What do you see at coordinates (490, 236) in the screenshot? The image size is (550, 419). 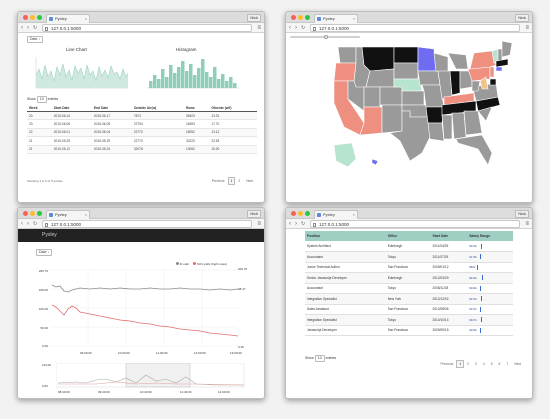 I see `column-header: Salary Range` at bounding box center [490, 236].